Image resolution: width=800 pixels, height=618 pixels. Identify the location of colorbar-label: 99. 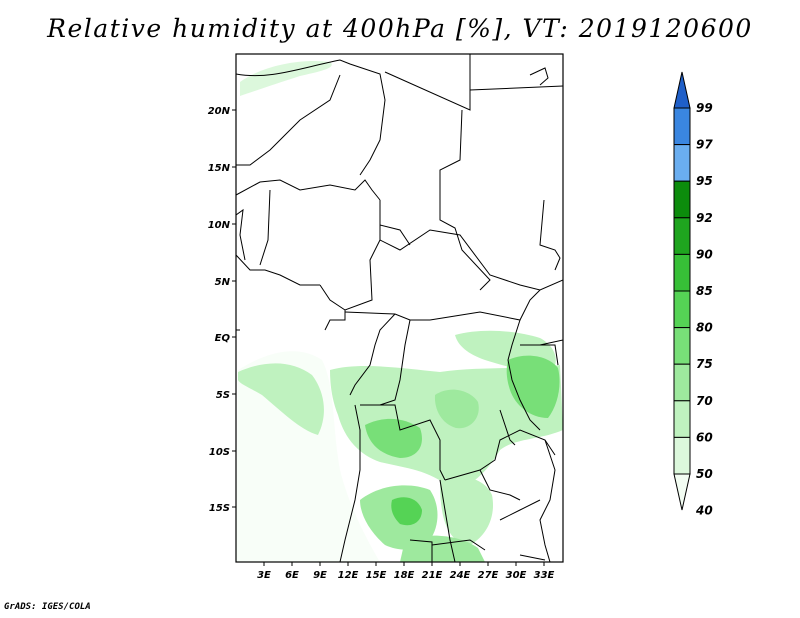
(704, 108).